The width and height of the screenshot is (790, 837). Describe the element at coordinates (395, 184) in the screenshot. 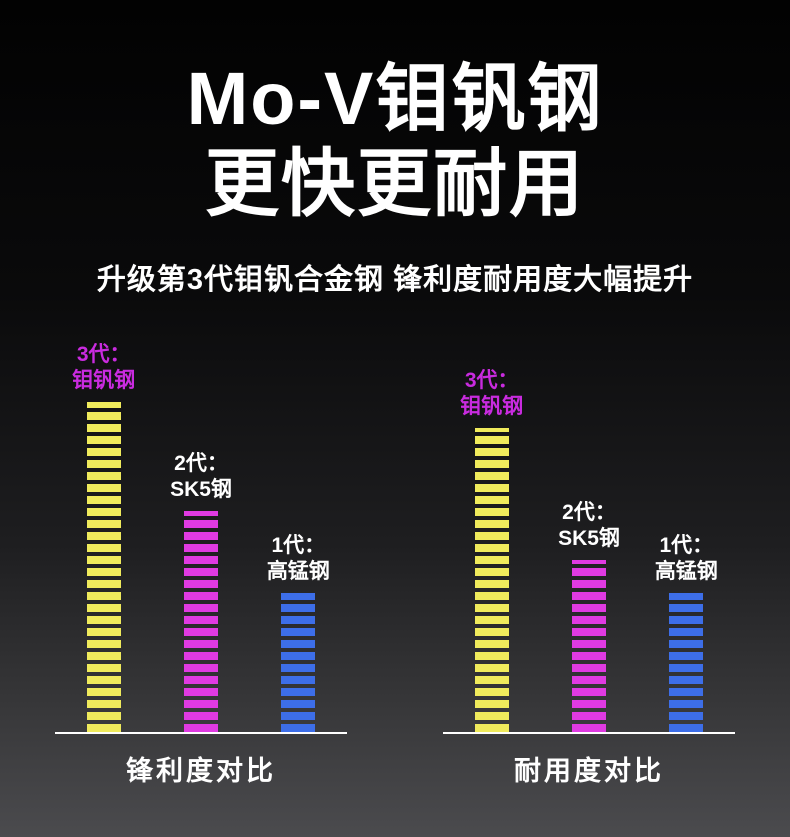

I see `title-line2: 更快更耐用` at that location.